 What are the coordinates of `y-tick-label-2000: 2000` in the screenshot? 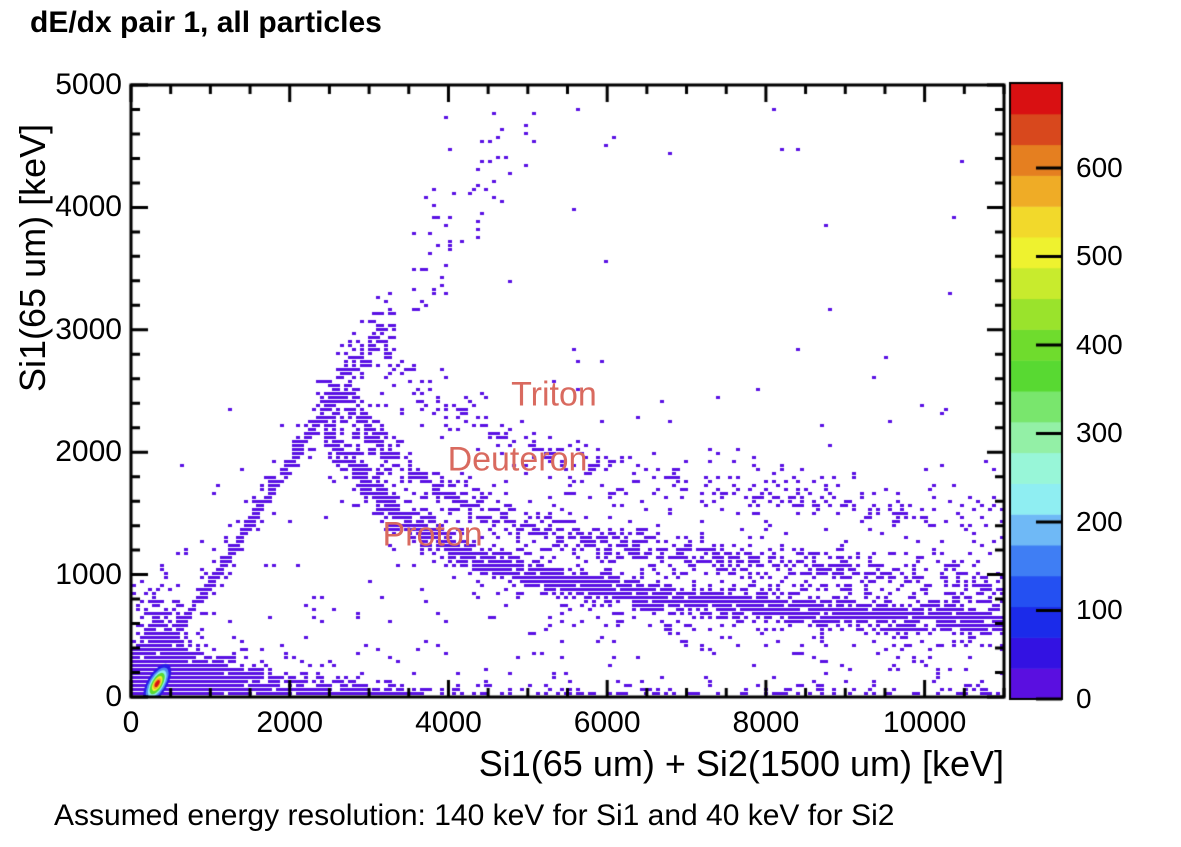 It's located at (88, 452).